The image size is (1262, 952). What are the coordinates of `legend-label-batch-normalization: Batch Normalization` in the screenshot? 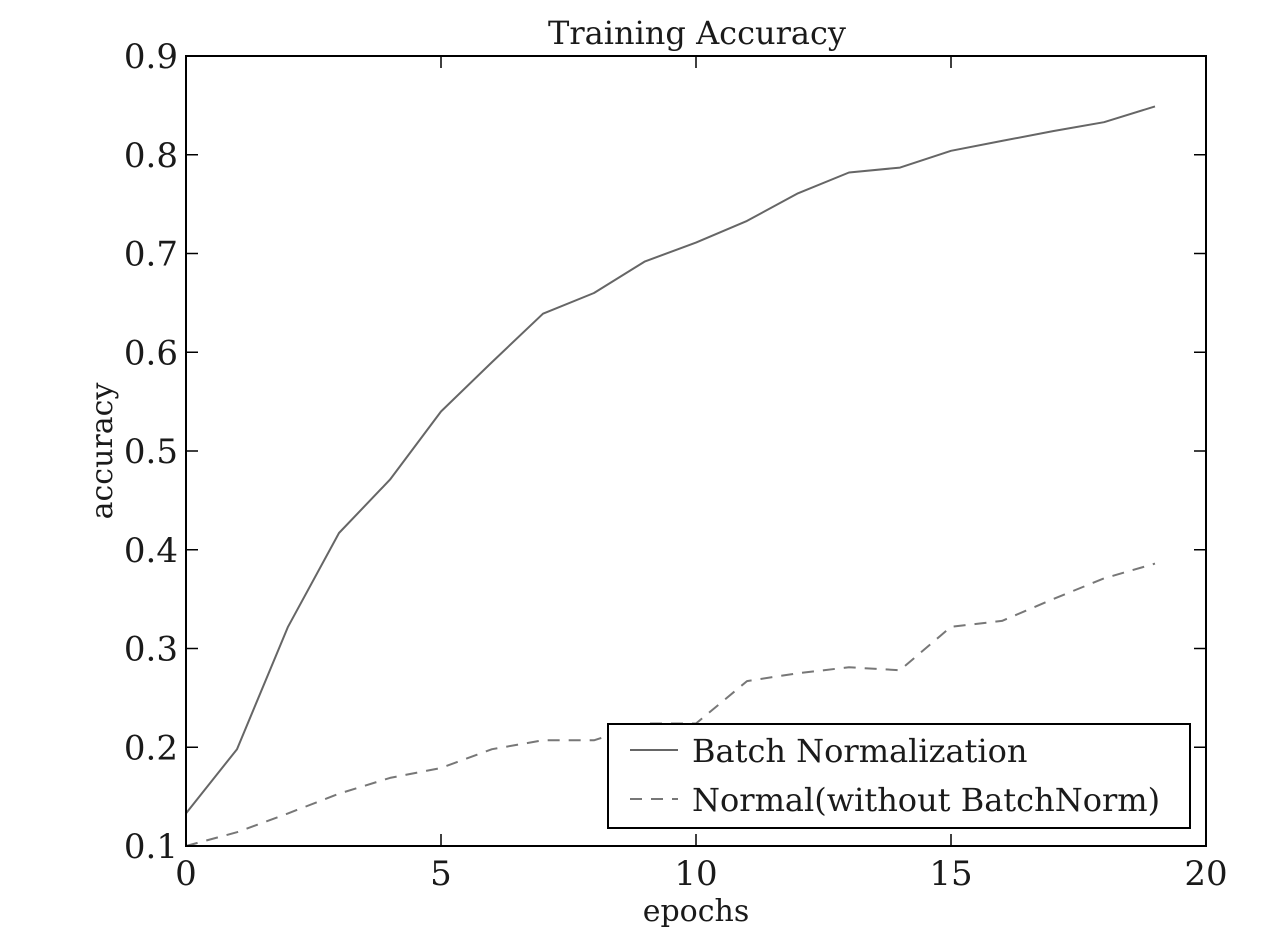 It's located at (860, 751).